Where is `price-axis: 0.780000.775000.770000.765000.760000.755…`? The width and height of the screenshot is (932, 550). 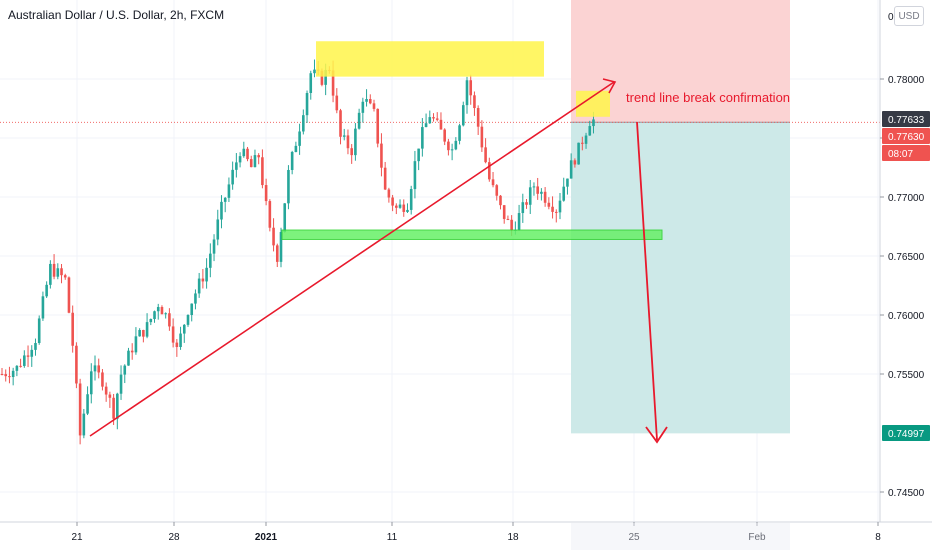 price-axis: 0.780000.775000.770000.765000.760000.755… is located at coordinates (905, 261).